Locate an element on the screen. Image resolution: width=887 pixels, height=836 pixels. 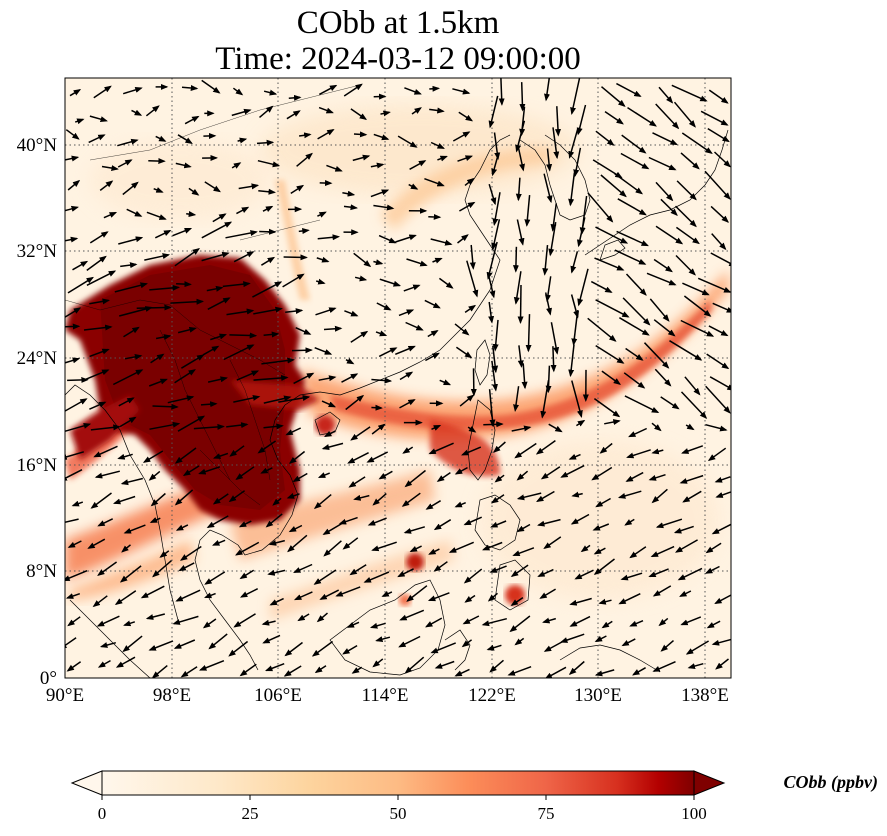
lon-tick-label: 138°E is located at coordinates (705, 695).